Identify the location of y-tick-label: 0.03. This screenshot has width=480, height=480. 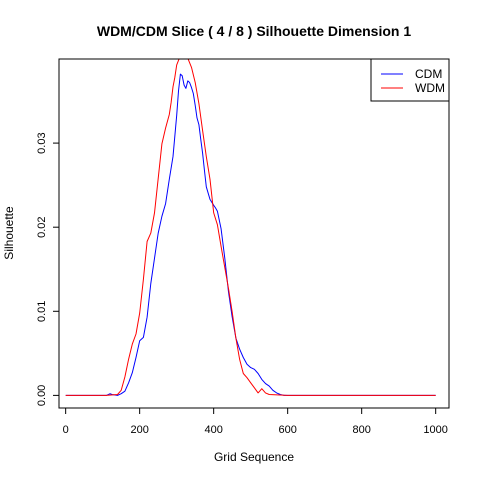
(42, 142).